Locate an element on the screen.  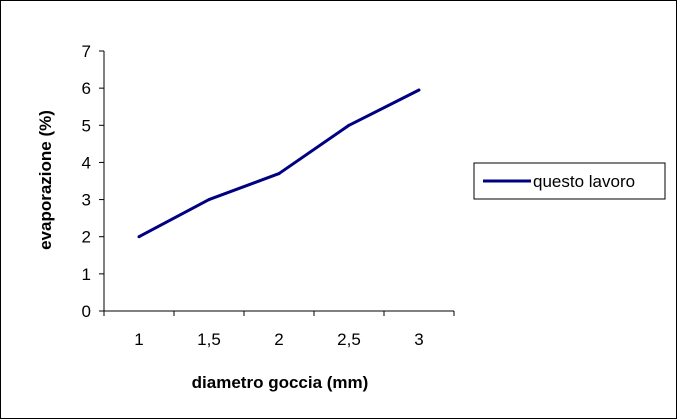
x-tick-label: 1,5 is located at coordinates (209, 339).